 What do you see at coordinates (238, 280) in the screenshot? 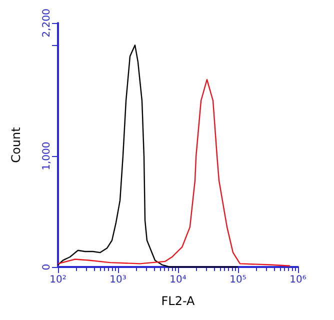
I see `x-tick-label: 10⁵` at bounding box center [238, 280].